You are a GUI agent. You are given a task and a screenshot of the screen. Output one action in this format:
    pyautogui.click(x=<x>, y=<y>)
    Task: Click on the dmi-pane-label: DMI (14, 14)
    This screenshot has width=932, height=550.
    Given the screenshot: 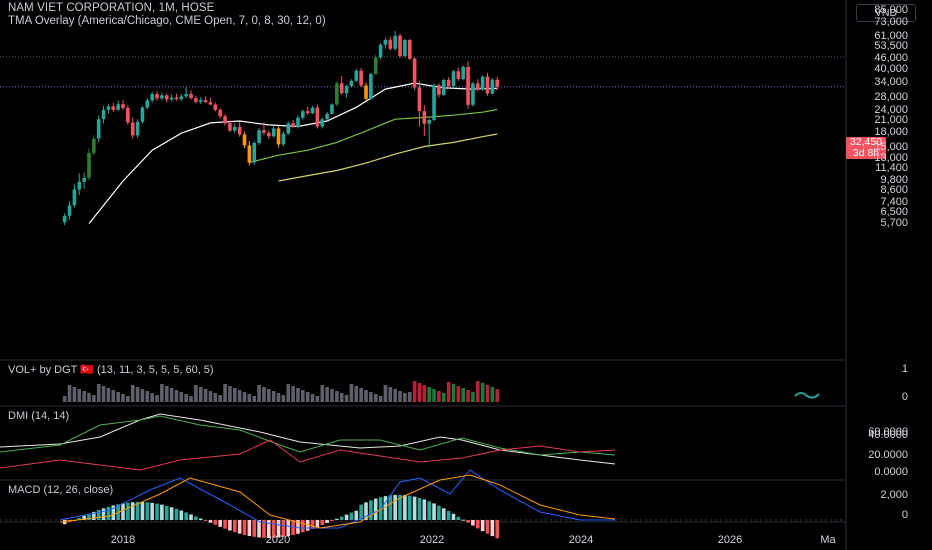 What is the action you would take?
    pyautogui.click(x=39, y=416)
    